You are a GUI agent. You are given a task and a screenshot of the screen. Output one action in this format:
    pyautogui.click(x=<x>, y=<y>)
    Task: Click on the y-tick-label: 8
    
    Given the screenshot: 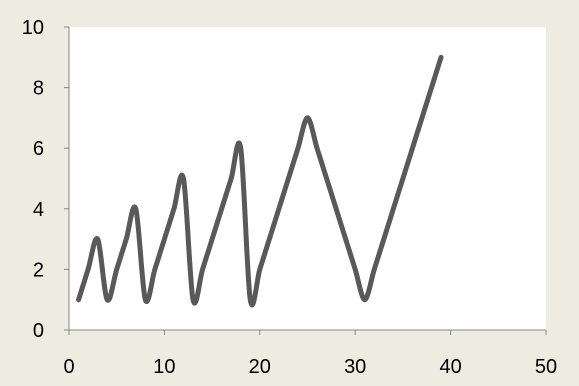 What is the action you would take?
    pyautogui.click(x=38, y=89)
    